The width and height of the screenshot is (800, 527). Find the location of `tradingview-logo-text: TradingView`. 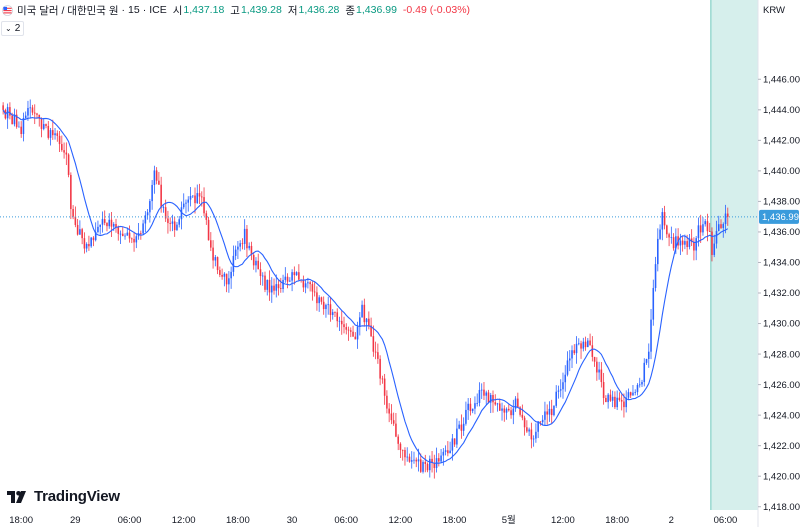

tradingview-logo-text: TradingView is located at coordinates (77, 496).